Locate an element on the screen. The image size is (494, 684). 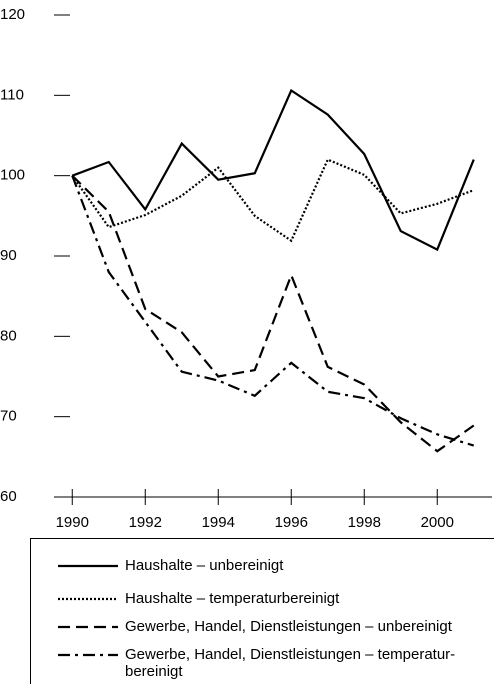
y-tick-label: 100 is located at coordinates (12, 175).